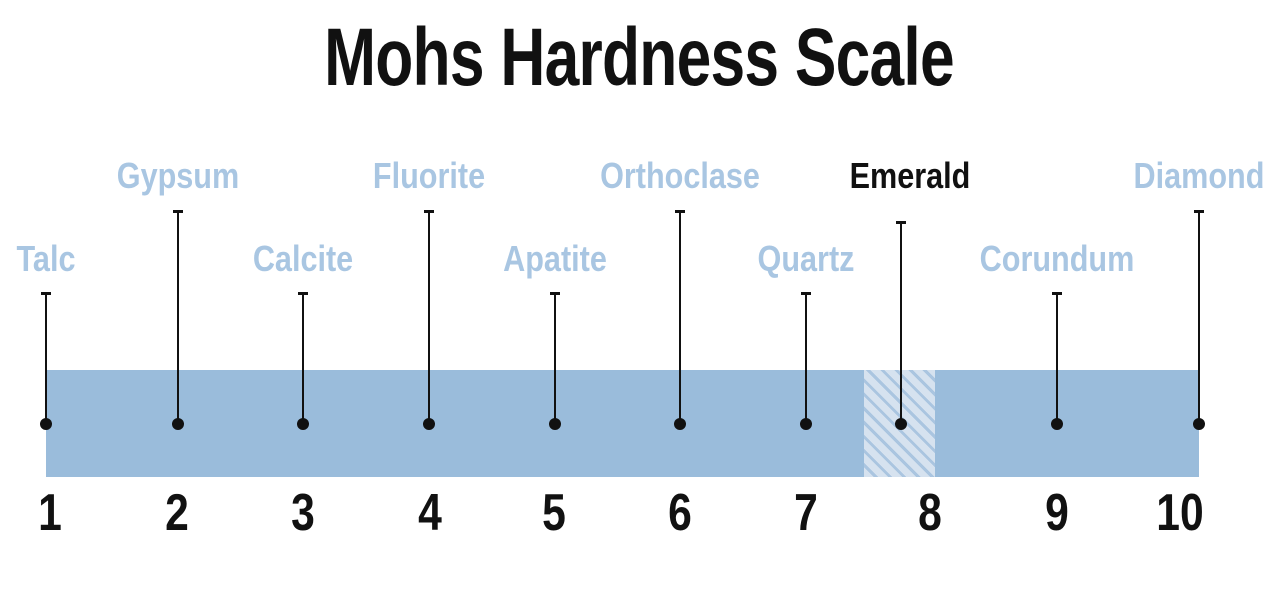  Describe the element at coordinates (429, 175) in the screenshot. I see `mineral-label-fluorite: Fluorite` at that location.